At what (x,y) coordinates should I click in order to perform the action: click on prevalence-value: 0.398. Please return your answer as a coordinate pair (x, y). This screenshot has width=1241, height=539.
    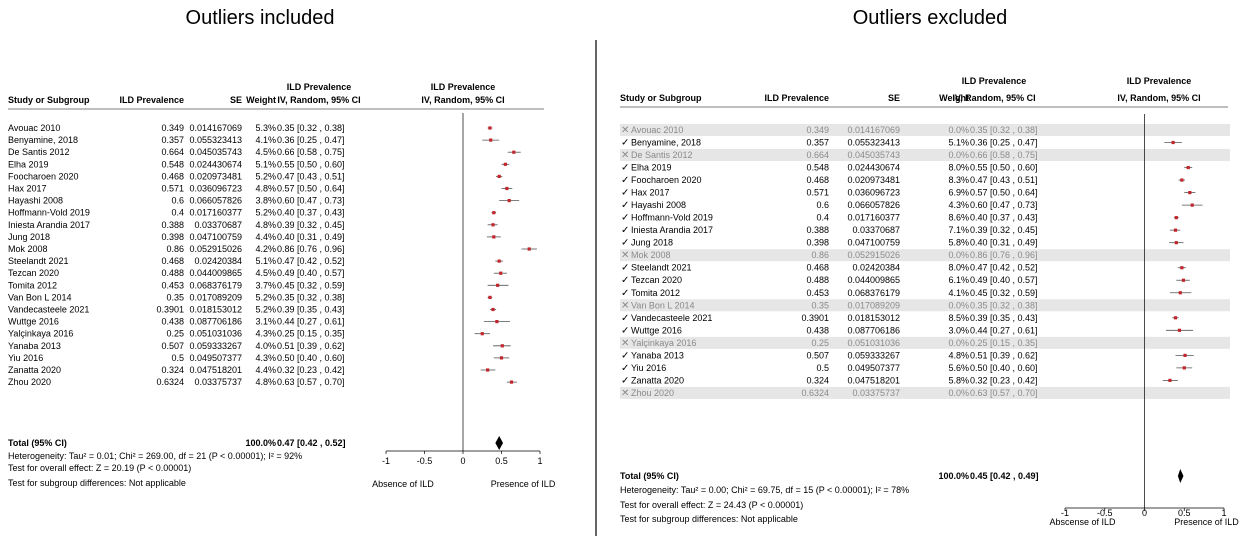
    Looking at the image, I should click on (817, 243).